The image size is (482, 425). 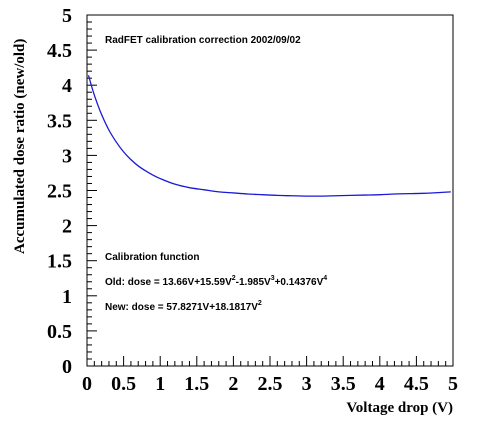 I want to click on calibration-heading: Calibration function, so click(x=152, y=257).